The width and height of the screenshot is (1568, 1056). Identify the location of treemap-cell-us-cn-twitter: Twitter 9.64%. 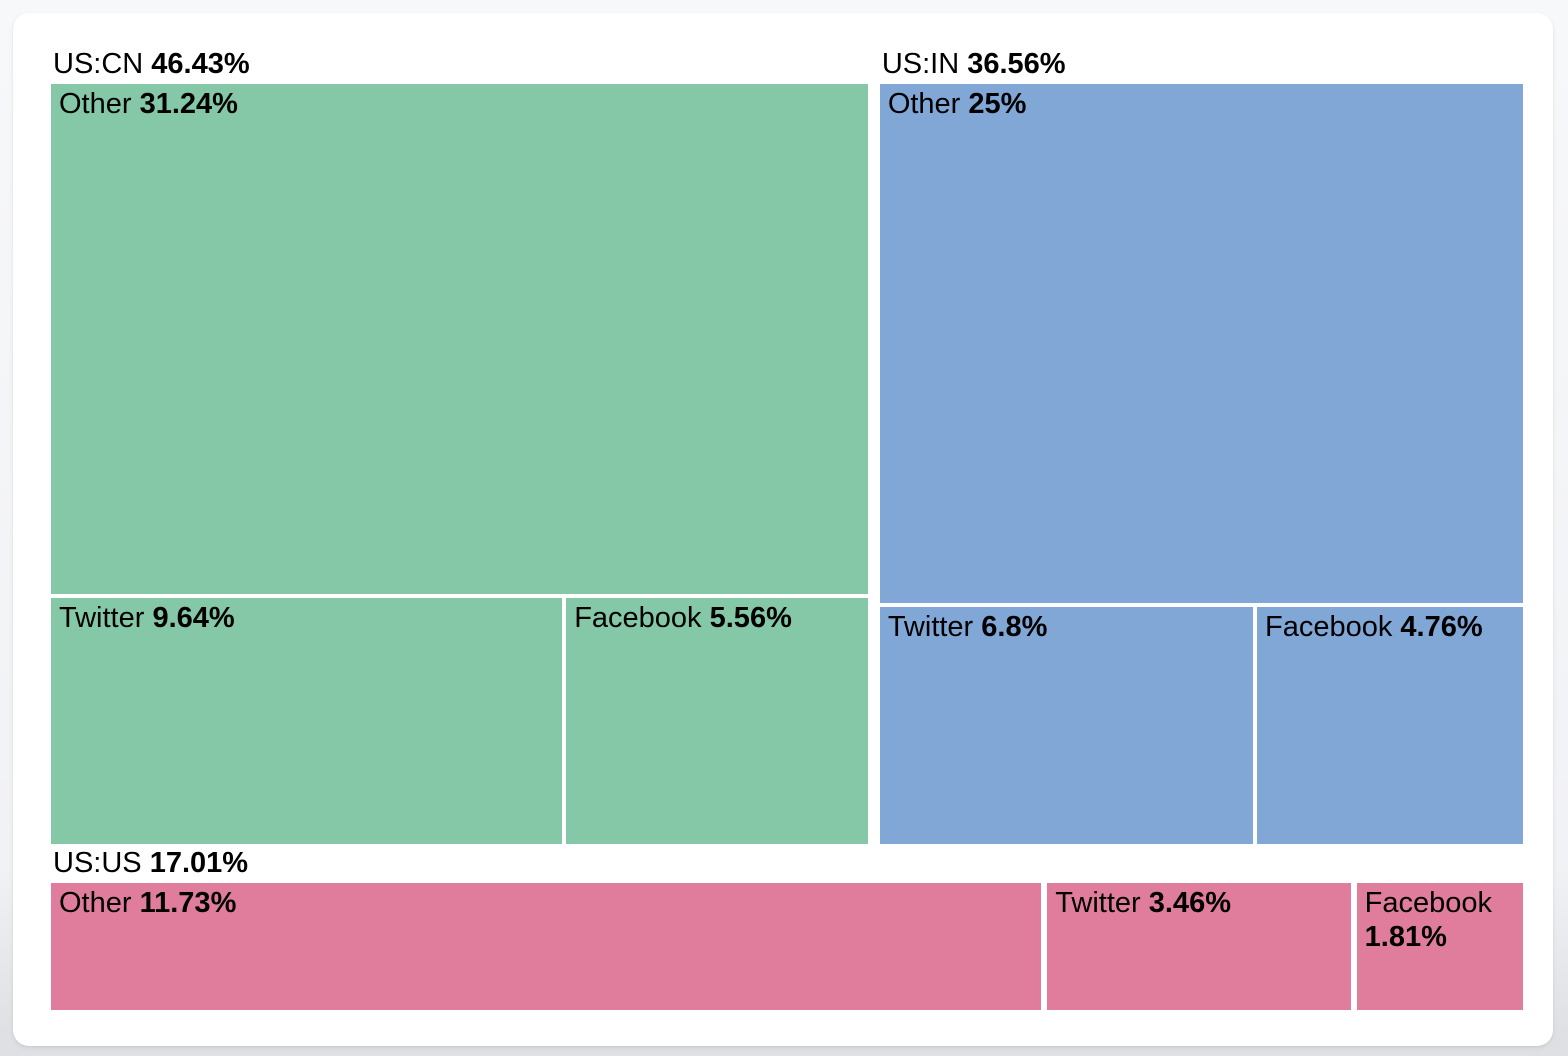
(307, 721).